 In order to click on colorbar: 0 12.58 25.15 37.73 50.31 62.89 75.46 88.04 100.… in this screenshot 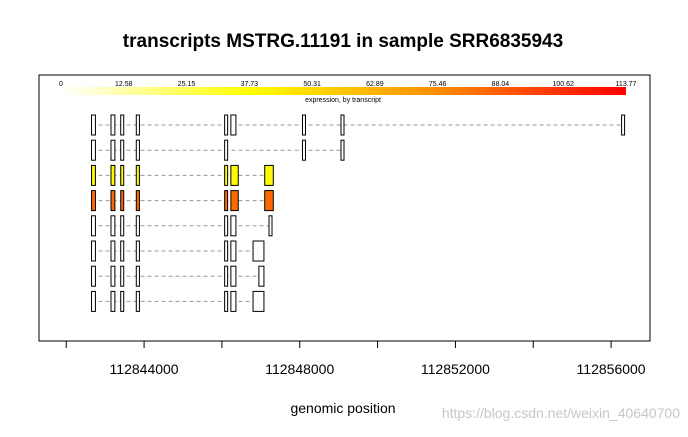, I will do `click(348, 92)`.